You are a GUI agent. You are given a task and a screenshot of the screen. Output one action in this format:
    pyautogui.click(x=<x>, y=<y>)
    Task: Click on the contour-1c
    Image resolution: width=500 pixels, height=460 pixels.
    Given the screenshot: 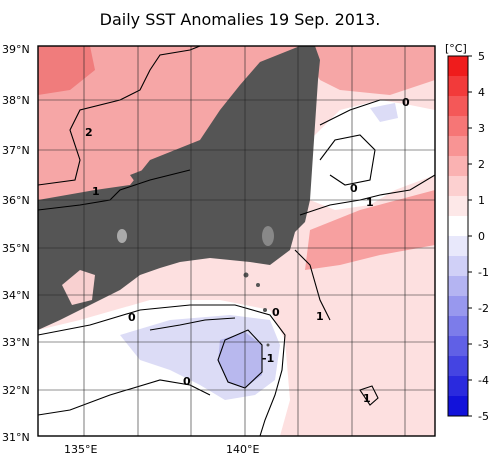 What is the action you would take?
    pyautogui.click(x=312, y=285)
    